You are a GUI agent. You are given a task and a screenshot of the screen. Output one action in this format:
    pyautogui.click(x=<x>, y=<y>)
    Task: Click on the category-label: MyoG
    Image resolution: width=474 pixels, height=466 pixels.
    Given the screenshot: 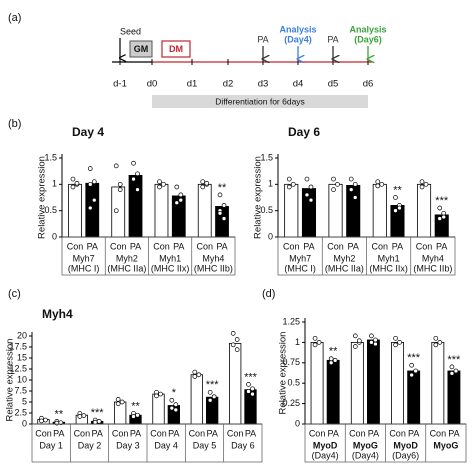 What is the action you would take?
    pyautogui.click(x=365, y=445)
    